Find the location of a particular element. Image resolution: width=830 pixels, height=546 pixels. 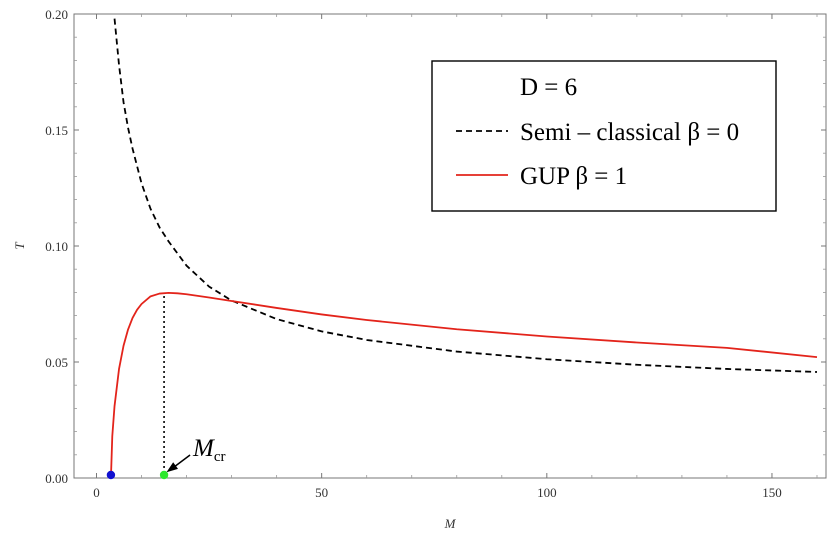

y-tick-label: 0.05 is located at coordinates (56, 362).